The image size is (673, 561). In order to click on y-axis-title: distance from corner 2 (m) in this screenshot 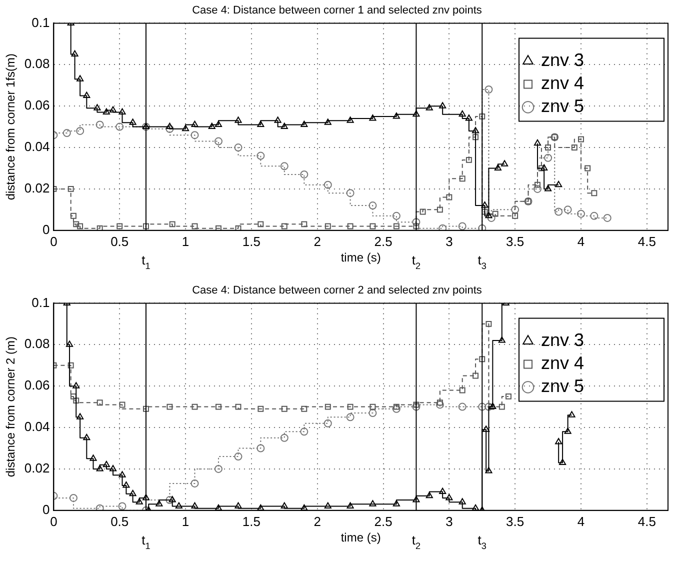, I will do `click(11, 407)`.